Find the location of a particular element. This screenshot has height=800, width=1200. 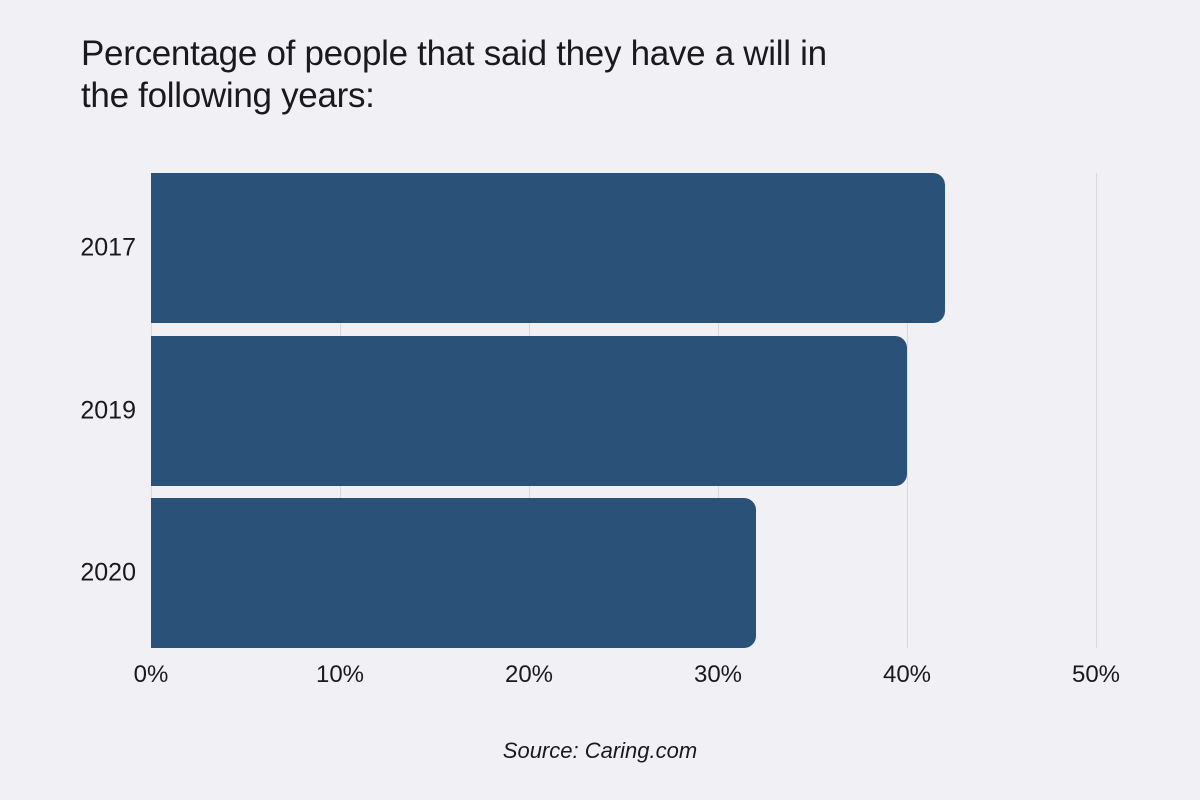

y-axis-label: 2020 is located at coordinates (108, 572).